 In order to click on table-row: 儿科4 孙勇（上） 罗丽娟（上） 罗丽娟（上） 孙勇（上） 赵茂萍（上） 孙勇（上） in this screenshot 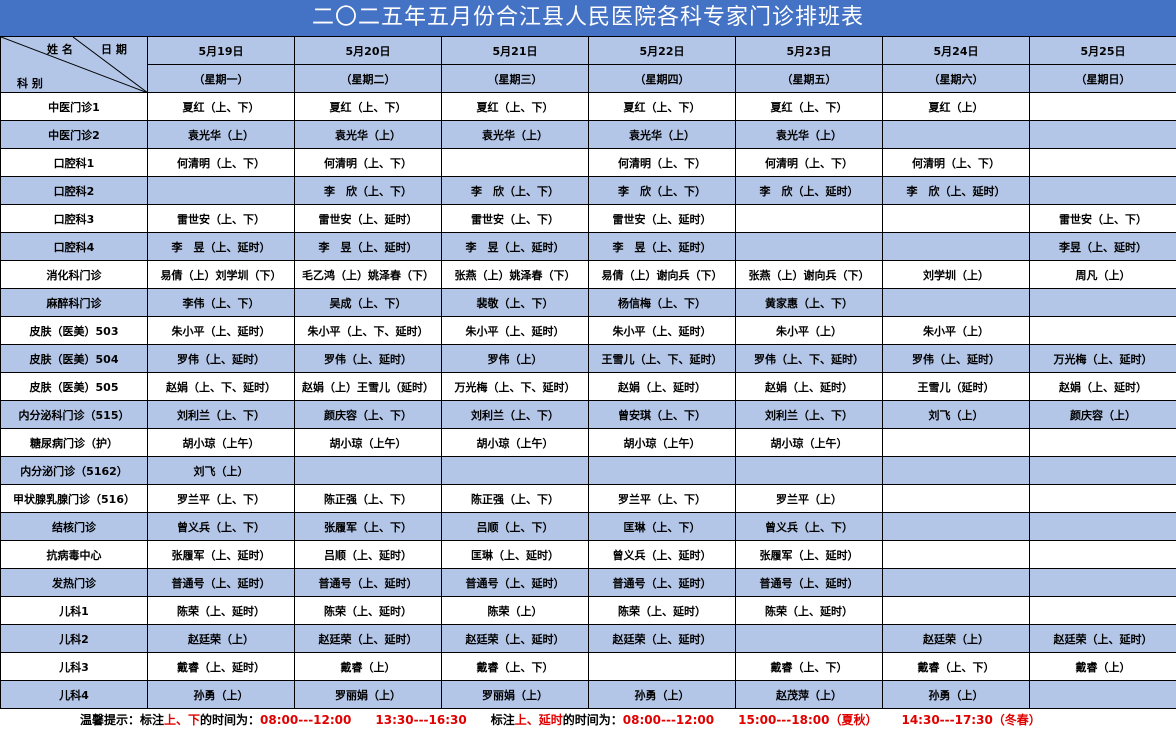, I will do `click(588, 694)`.